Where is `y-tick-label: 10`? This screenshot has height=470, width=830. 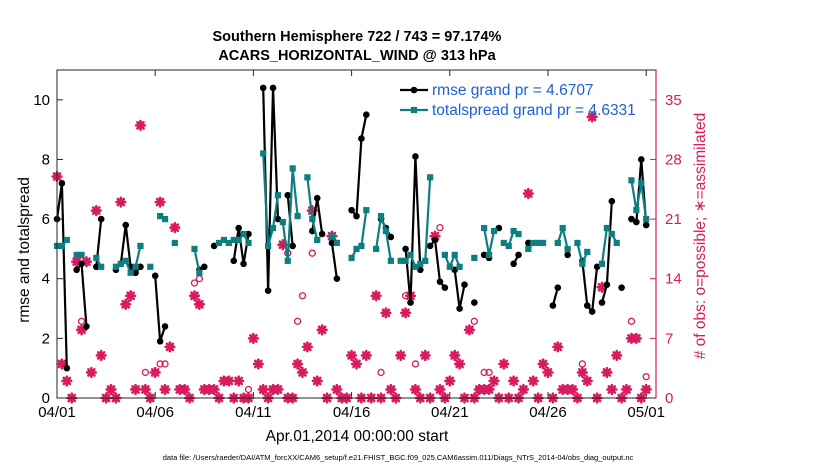 y-tick-label: 10 is located at coordinates (41, 100).